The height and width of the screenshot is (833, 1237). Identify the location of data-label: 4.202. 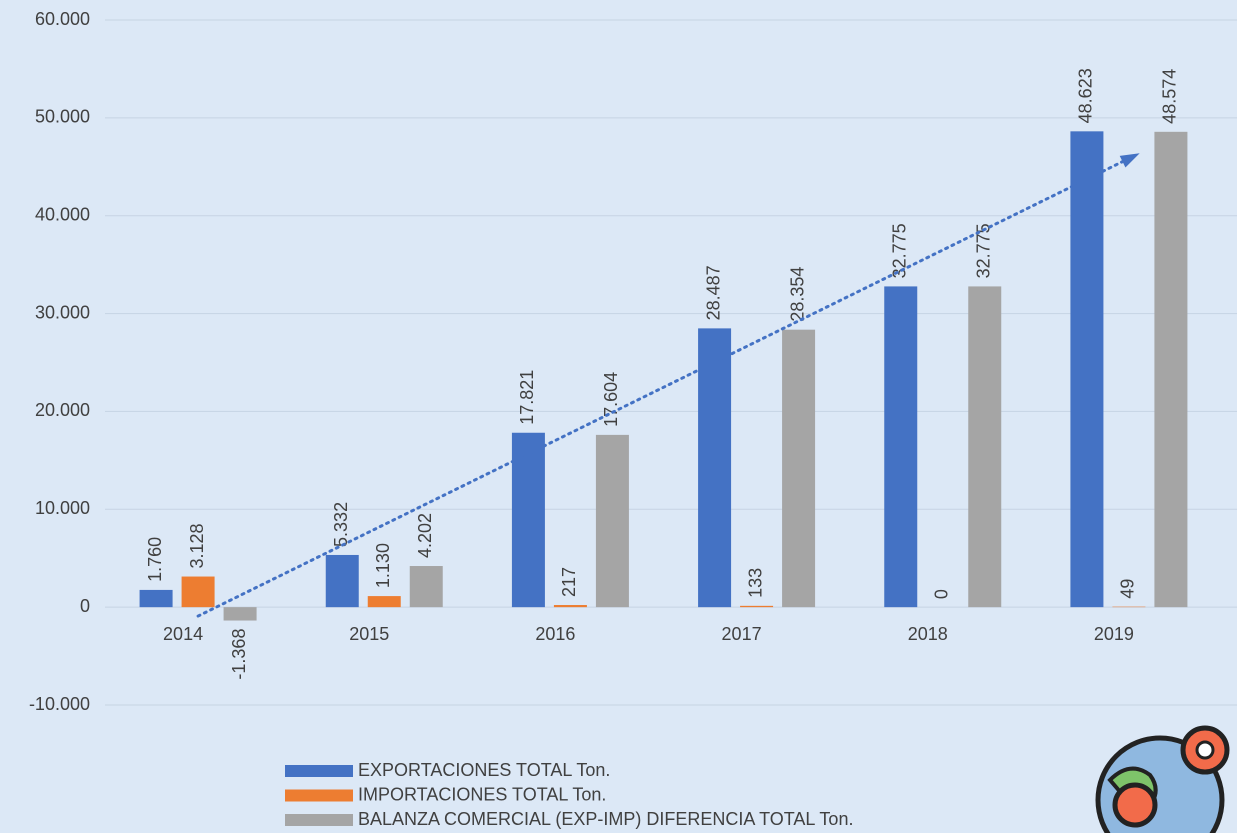
(425, 535).